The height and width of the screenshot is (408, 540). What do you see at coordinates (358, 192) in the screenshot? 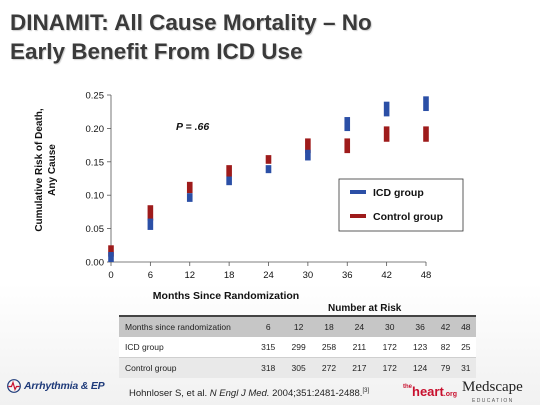
I see `legend-swatch-icd` at bounding box center [358, 192].